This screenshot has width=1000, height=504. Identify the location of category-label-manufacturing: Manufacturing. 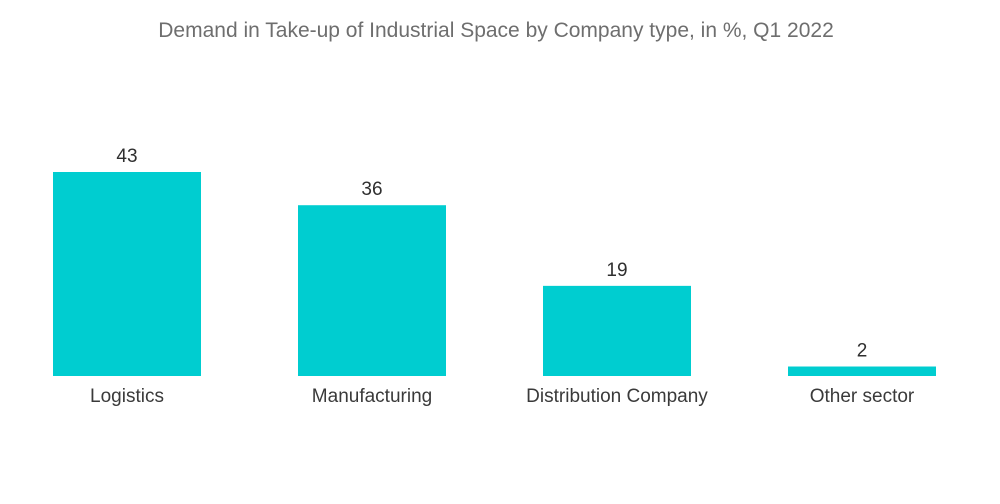
(372, 396).